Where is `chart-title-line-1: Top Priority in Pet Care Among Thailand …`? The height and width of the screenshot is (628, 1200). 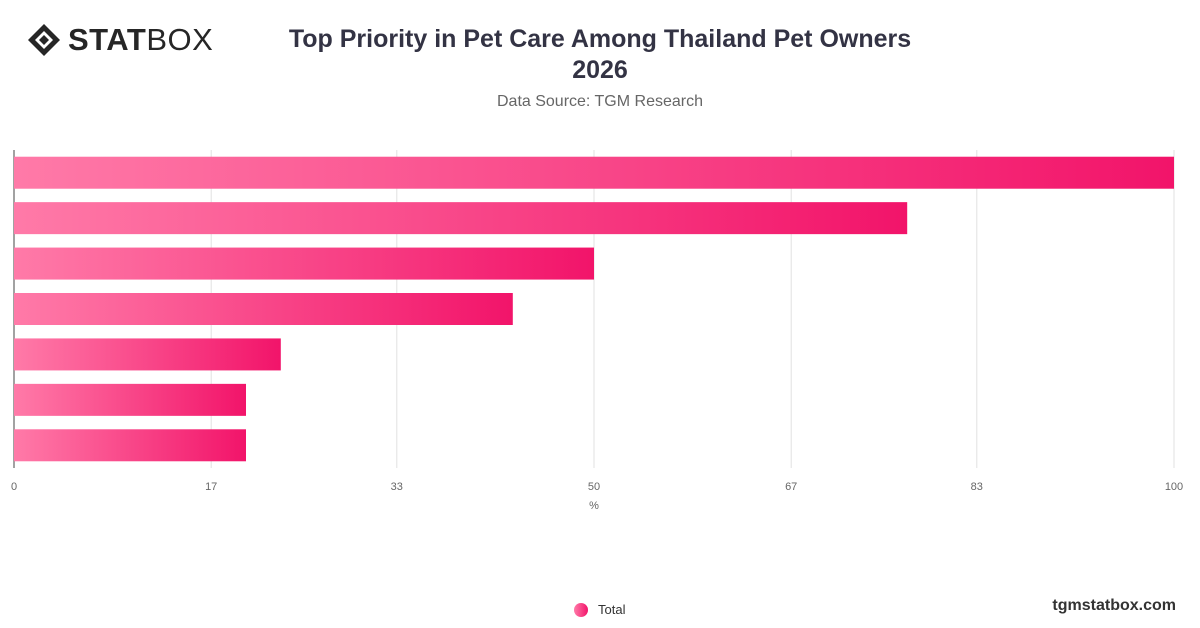
chart-title-line-1: Top Priority in Pet Care Among Thailand … is located at coordinates (600, 39).